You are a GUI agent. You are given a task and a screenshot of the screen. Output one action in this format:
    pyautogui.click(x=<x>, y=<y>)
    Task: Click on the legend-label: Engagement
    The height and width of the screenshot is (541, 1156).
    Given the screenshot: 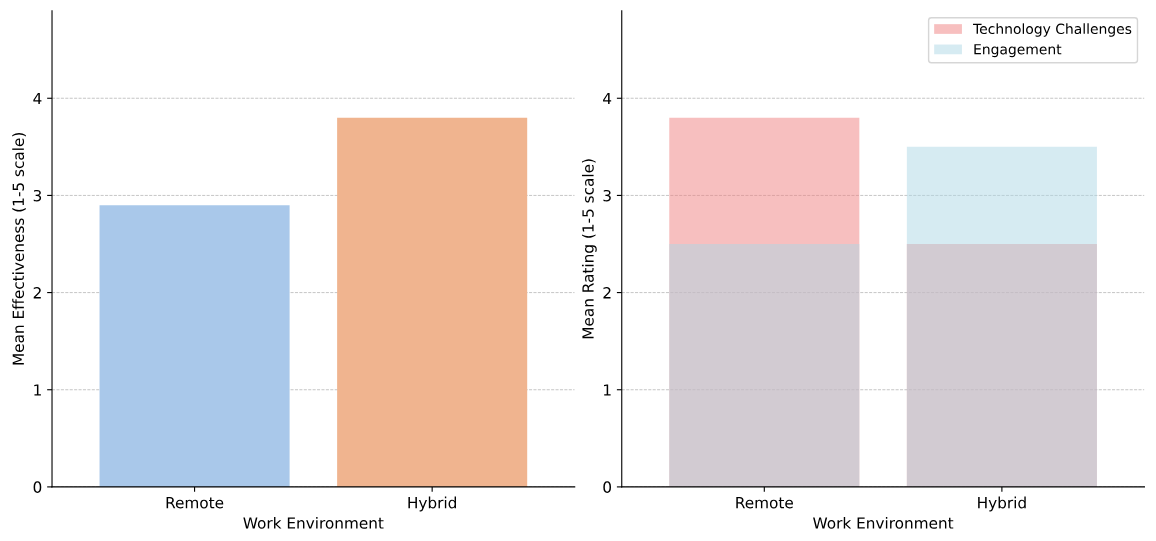 What is the action you would take?
    pyautogui.click(x=1018, y=51)
    